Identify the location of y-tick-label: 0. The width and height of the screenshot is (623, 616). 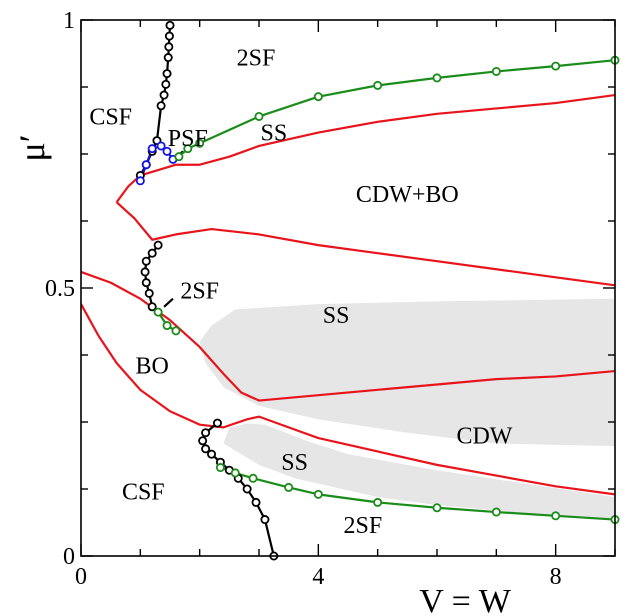
(69, 557).